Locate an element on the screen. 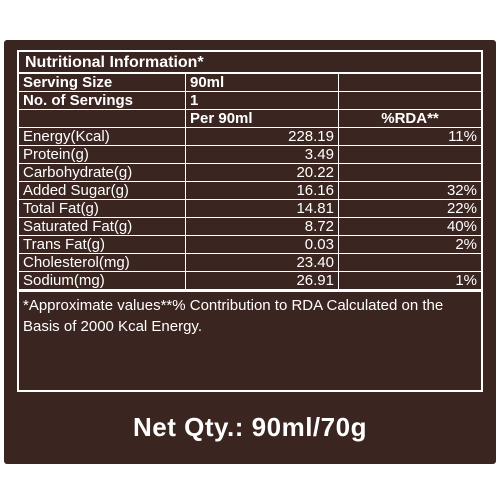 This screenshot has width=500, height=500. table-row: Sodium(mg) 26.91 1% is located at coordinates (250, 280).